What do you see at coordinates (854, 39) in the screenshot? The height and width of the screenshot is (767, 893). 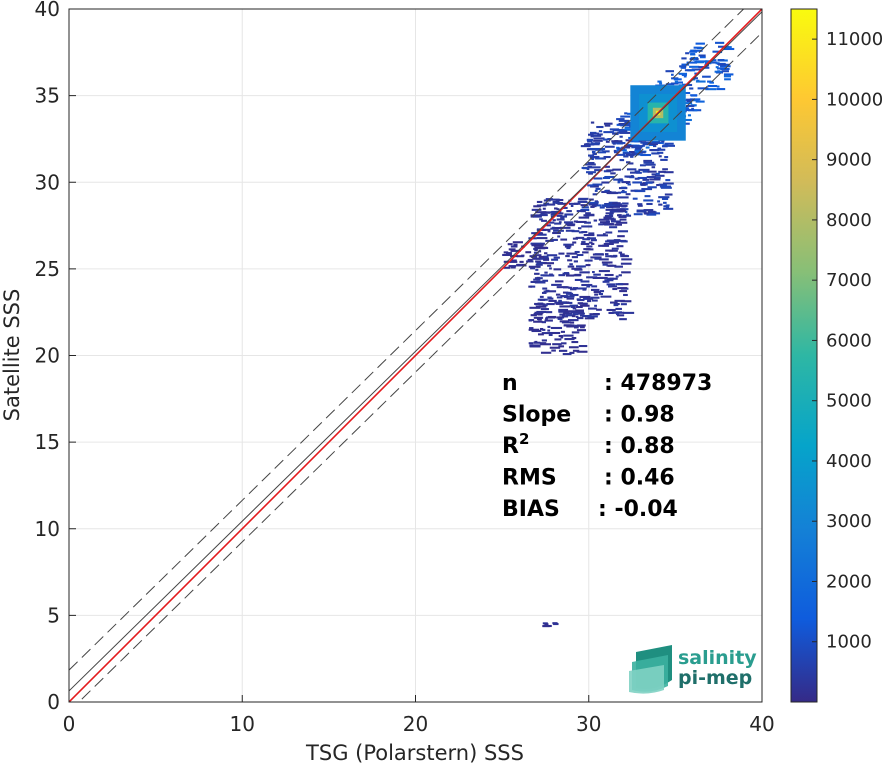 I see `colorbar-tick-label: 11000` at bounding box center [854, 39].